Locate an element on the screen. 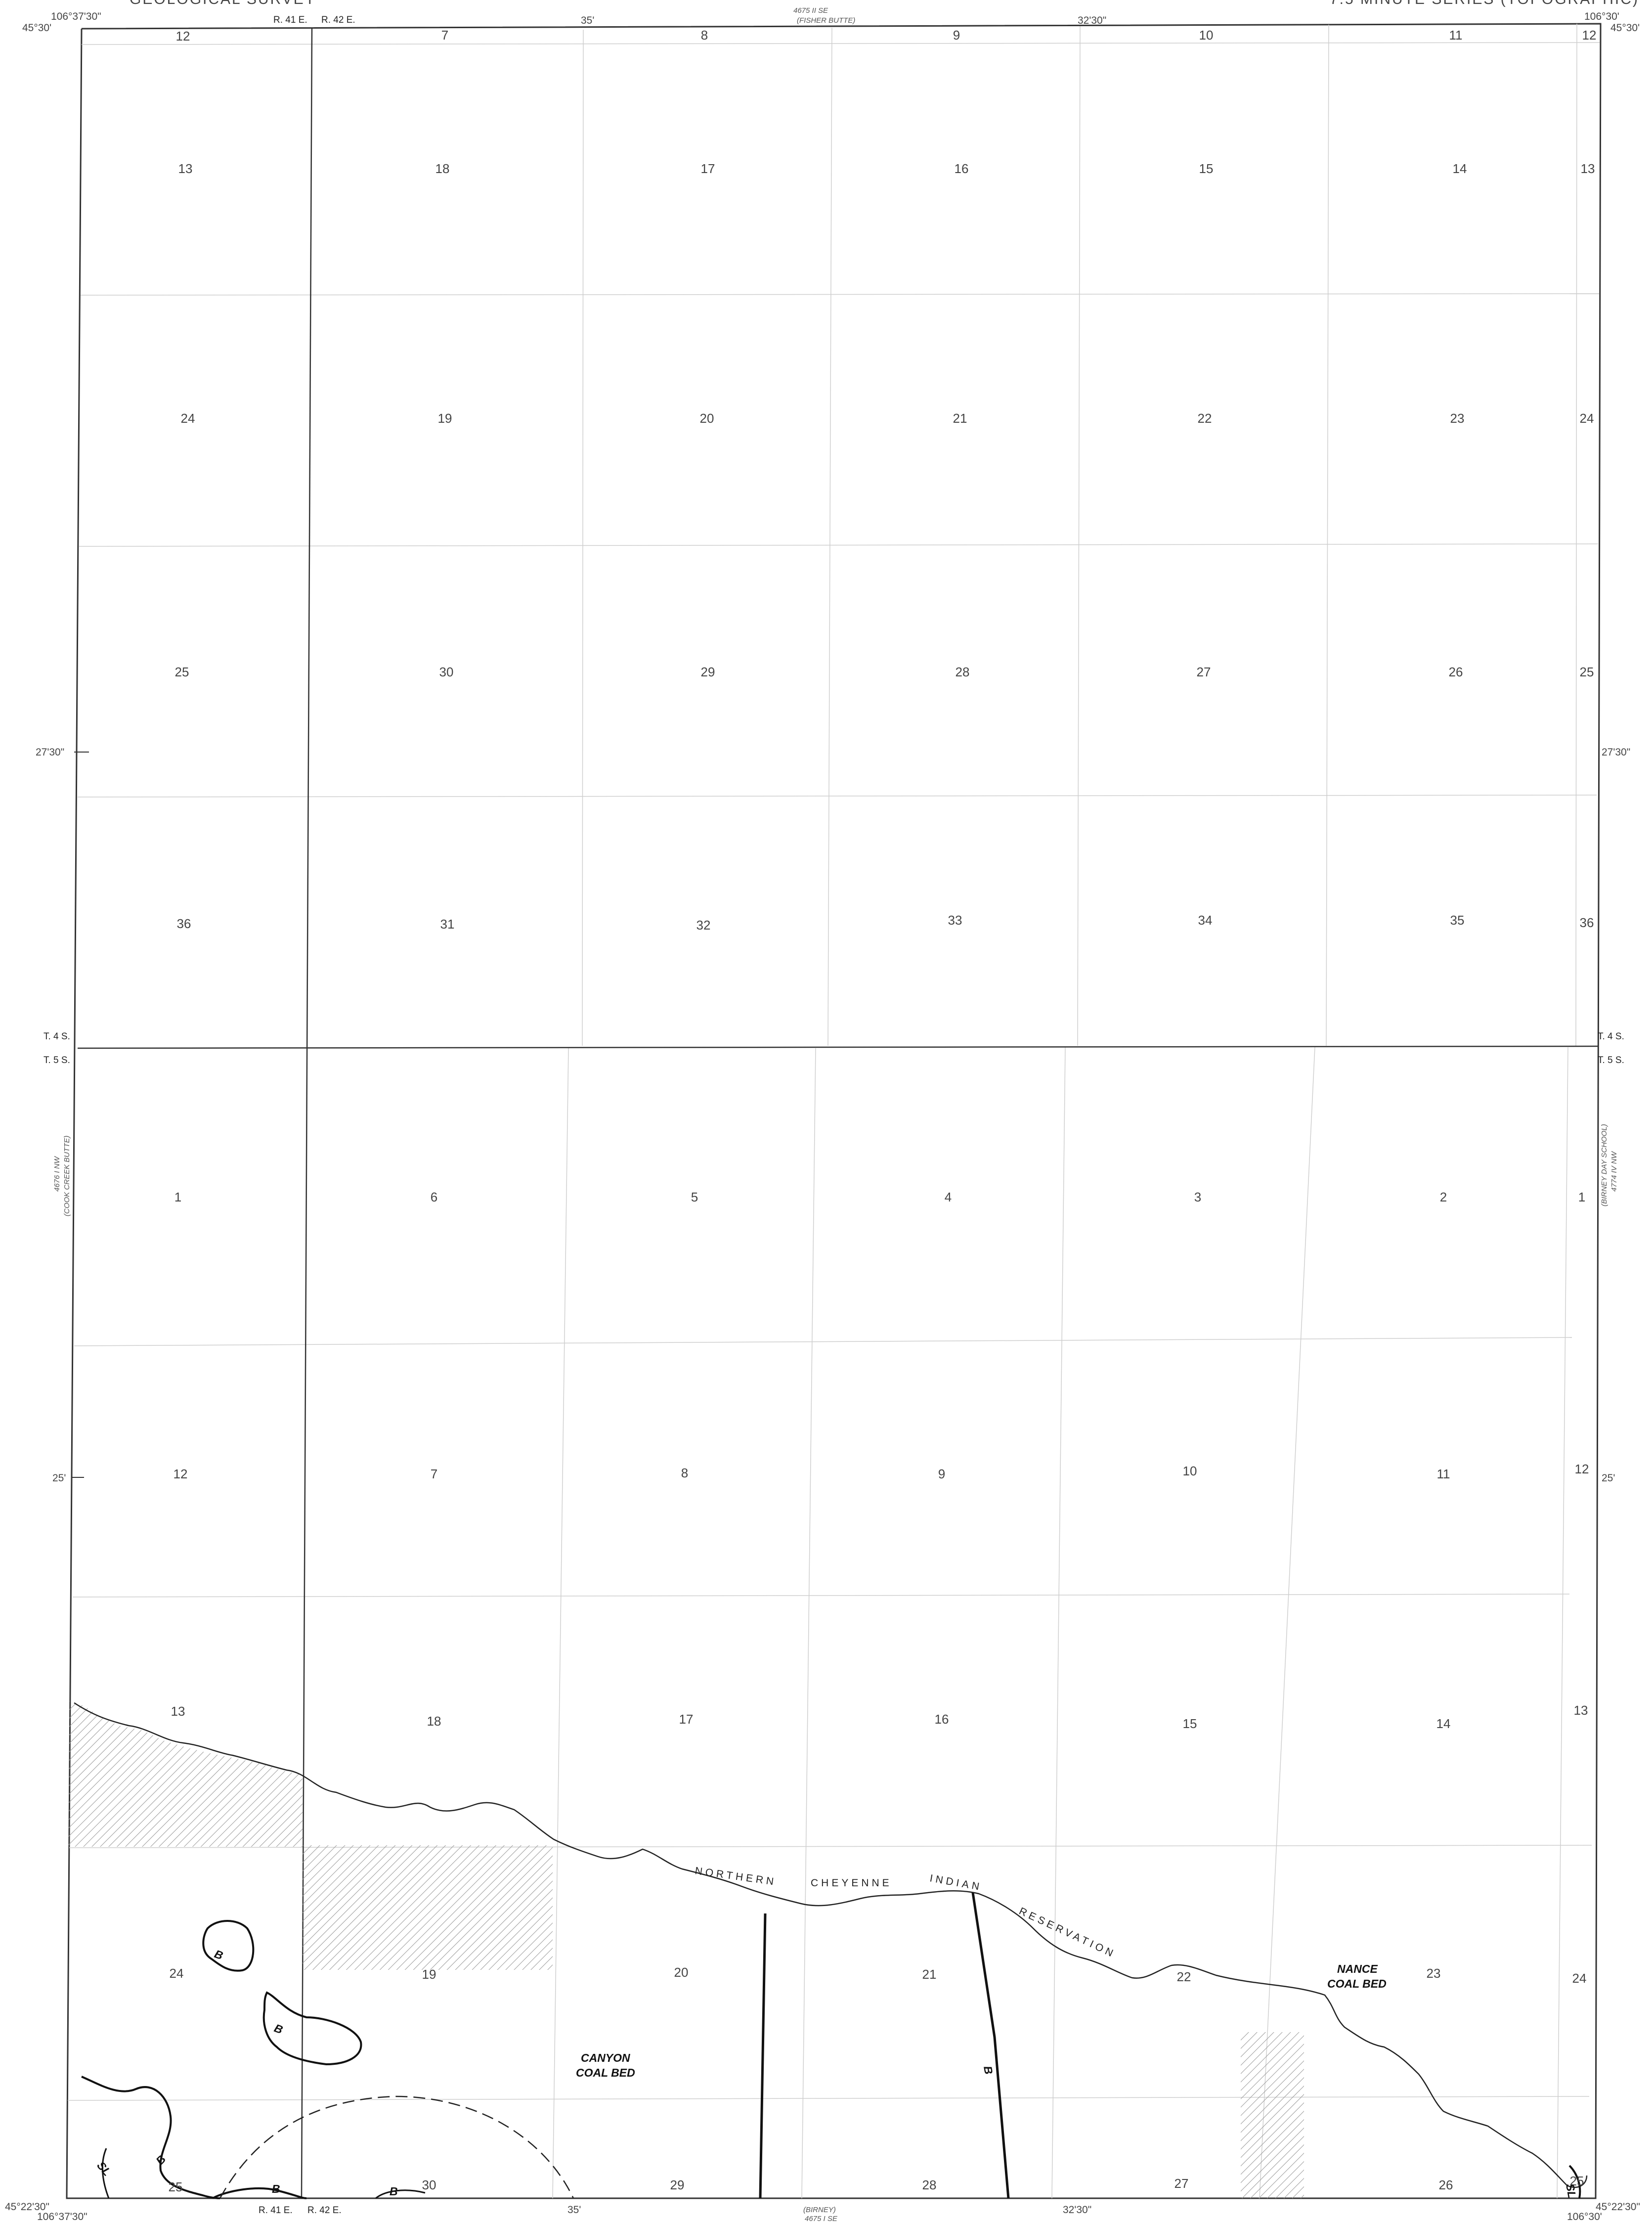 Image resolution: width=1652 pixels, height=2222 pixels. section-number: 31 is located at coordinates (448, 925).